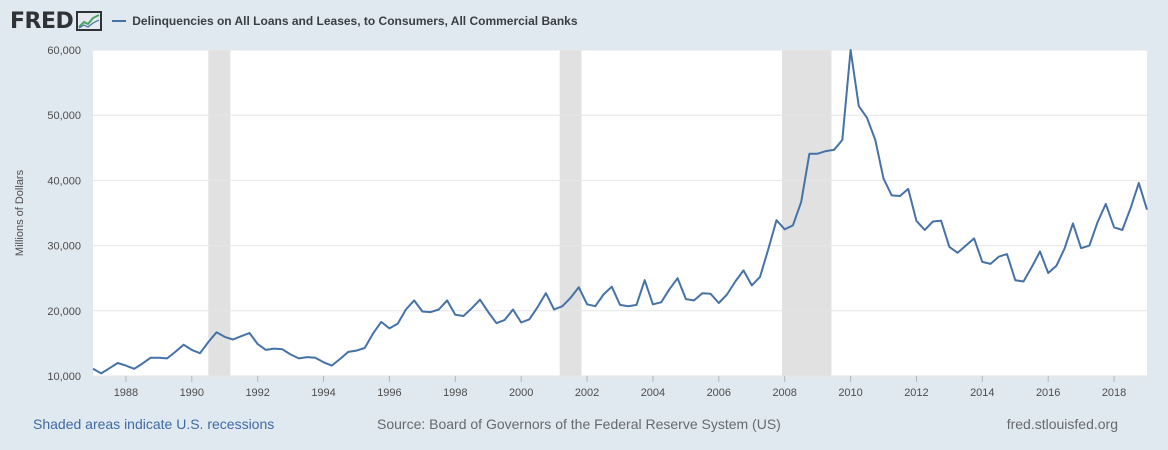 The image size is (1168, 450). What do you see at coordinates (719, 393) in the screenshot?
I see `x-tick-label: 2006` at bounding box center [719, 393].